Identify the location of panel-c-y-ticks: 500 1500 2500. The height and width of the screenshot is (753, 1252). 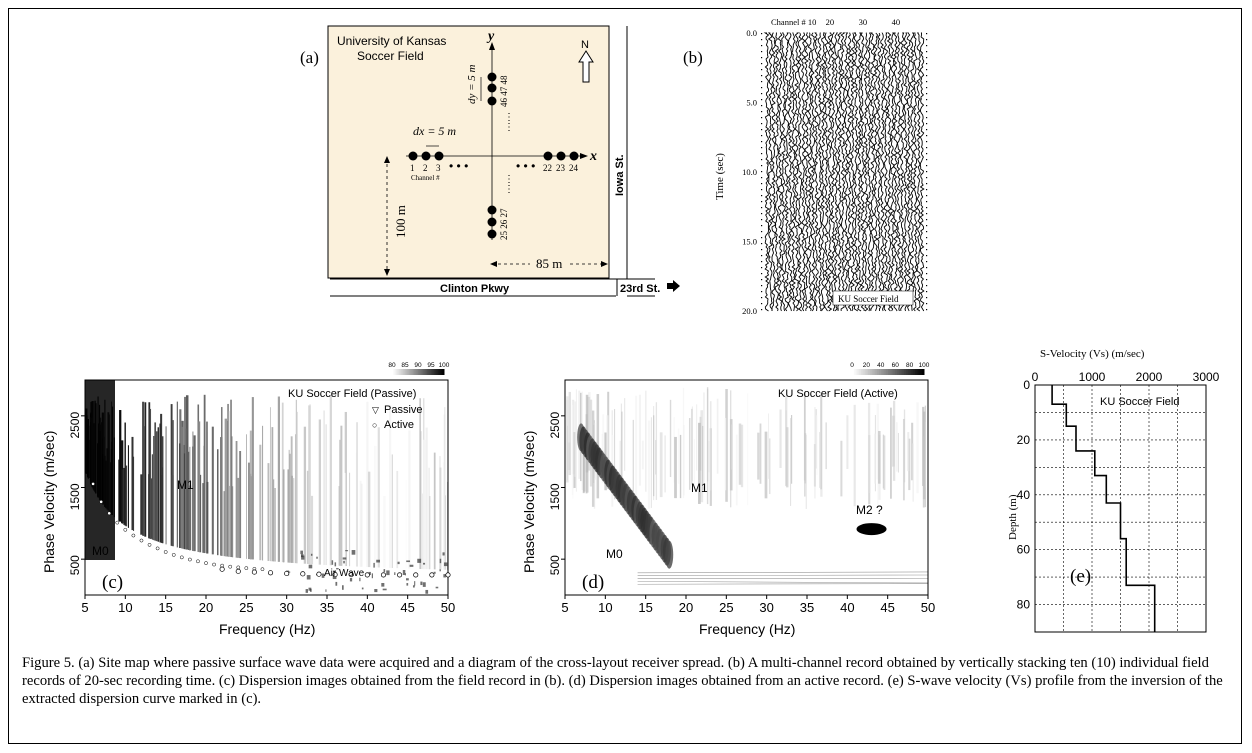
(76, 493).